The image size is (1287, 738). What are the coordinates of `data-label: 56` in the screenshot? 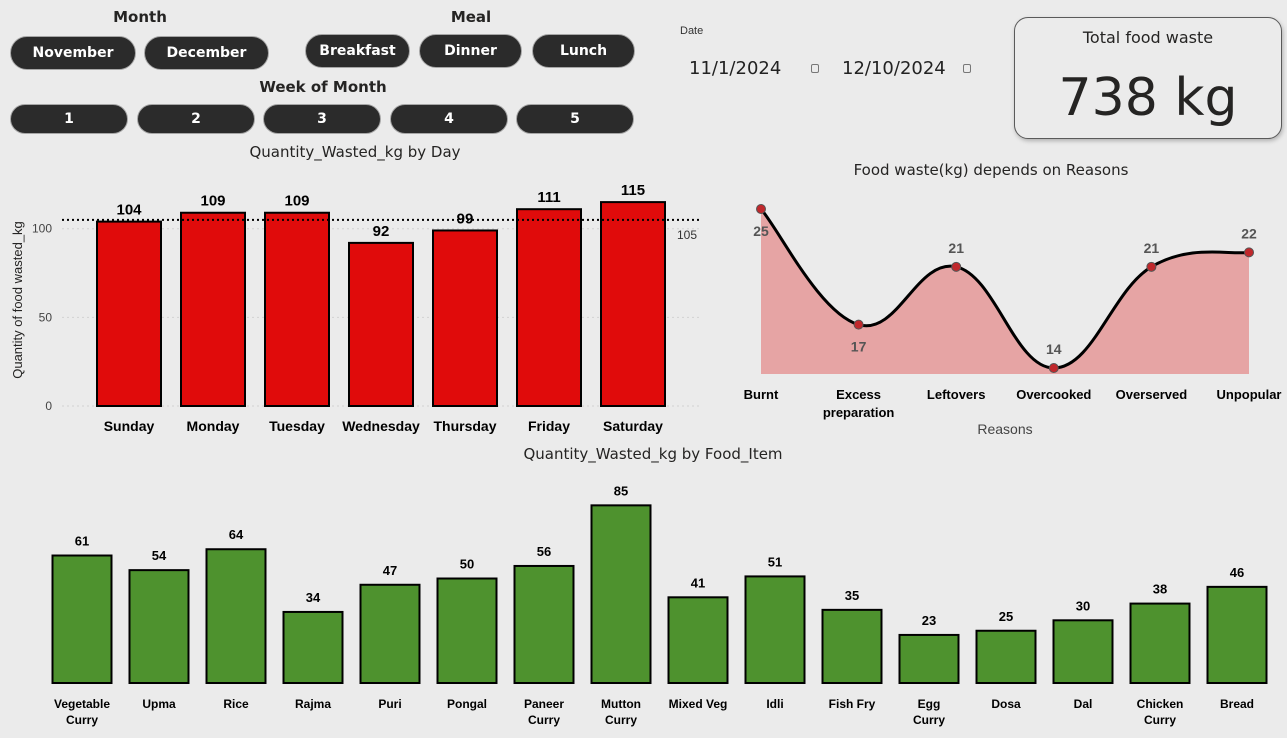 It's located at (544, 551).